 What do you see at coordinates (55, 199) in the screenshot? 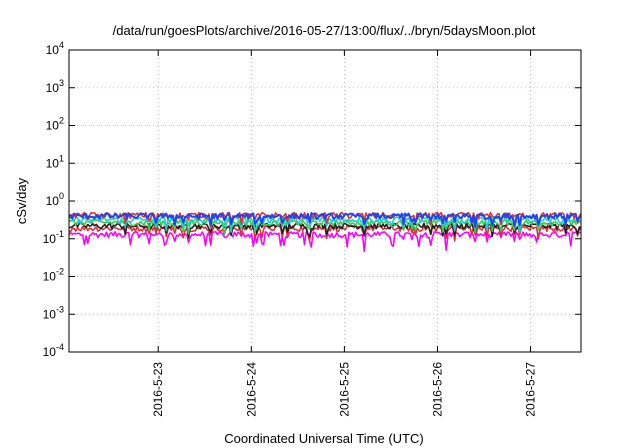
I see `y-tick-label: 10⁰` at bounding box center [55, 199].